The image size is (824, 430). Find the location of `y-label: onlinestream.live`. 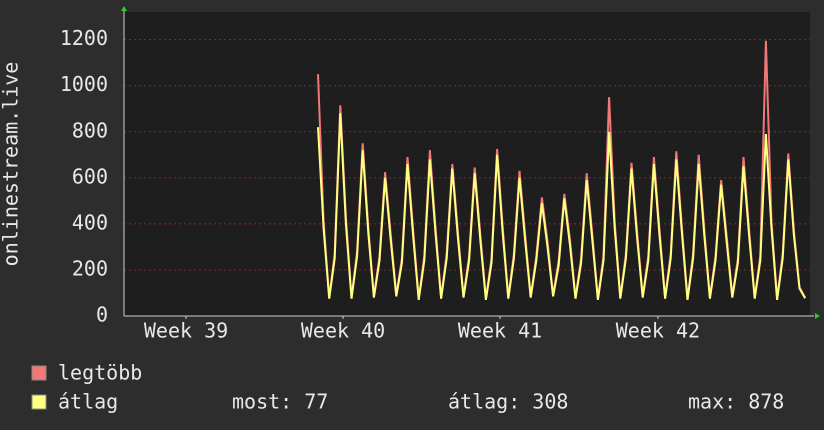

y-label: onlinestream.live is located at coordinates (11, 164).